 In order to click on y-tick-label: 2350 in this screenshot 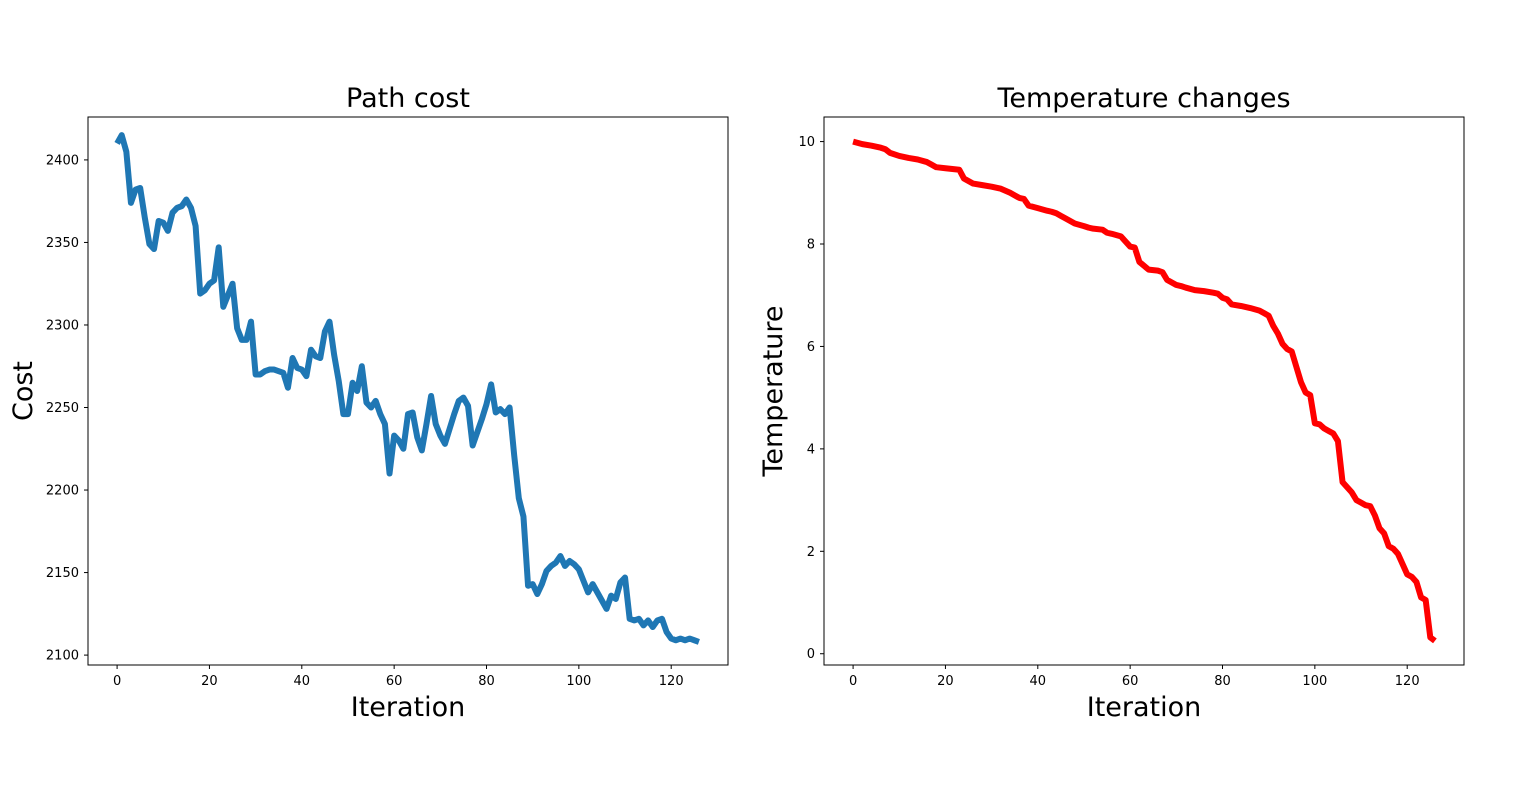, I will do `click(62, 243)`.